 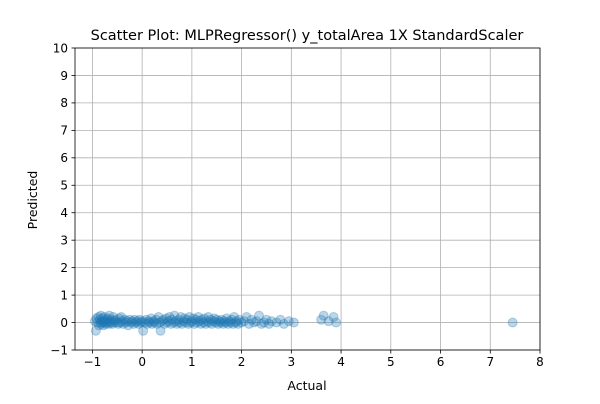 I want to click on y-tick-label: 3, so click(x=64, y=240).